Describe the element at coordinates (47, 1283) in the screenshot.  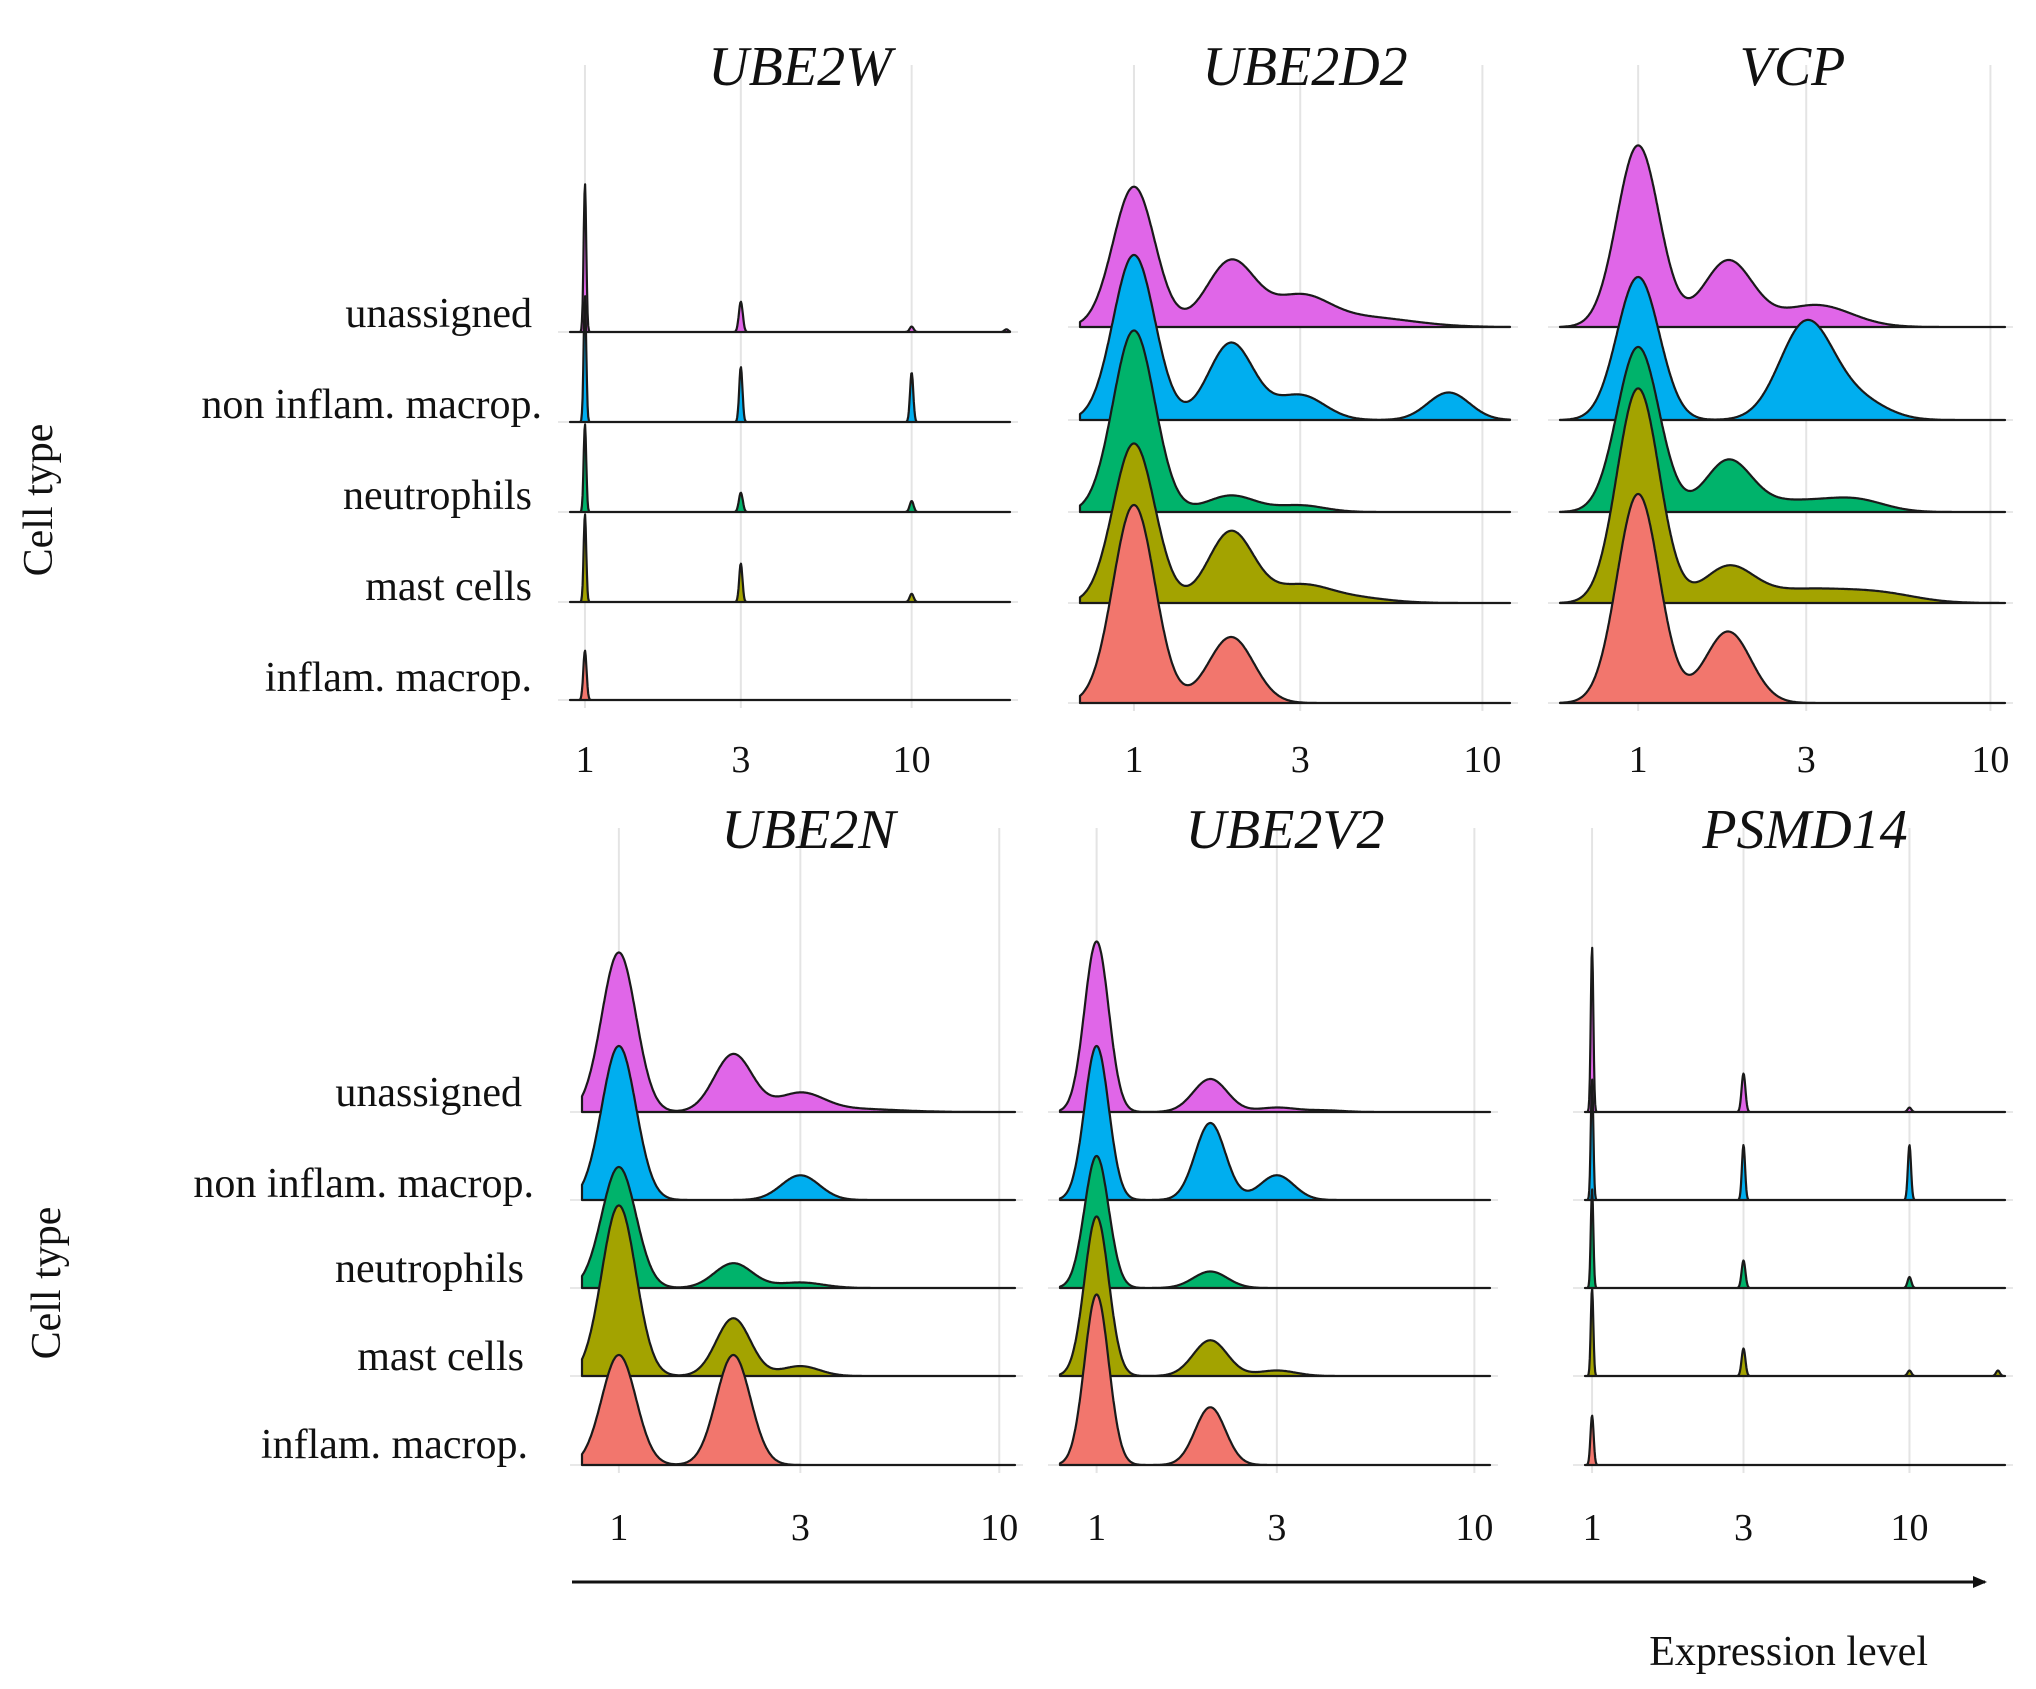
I see `y-axis-title-bottom: Cell type` at that location.